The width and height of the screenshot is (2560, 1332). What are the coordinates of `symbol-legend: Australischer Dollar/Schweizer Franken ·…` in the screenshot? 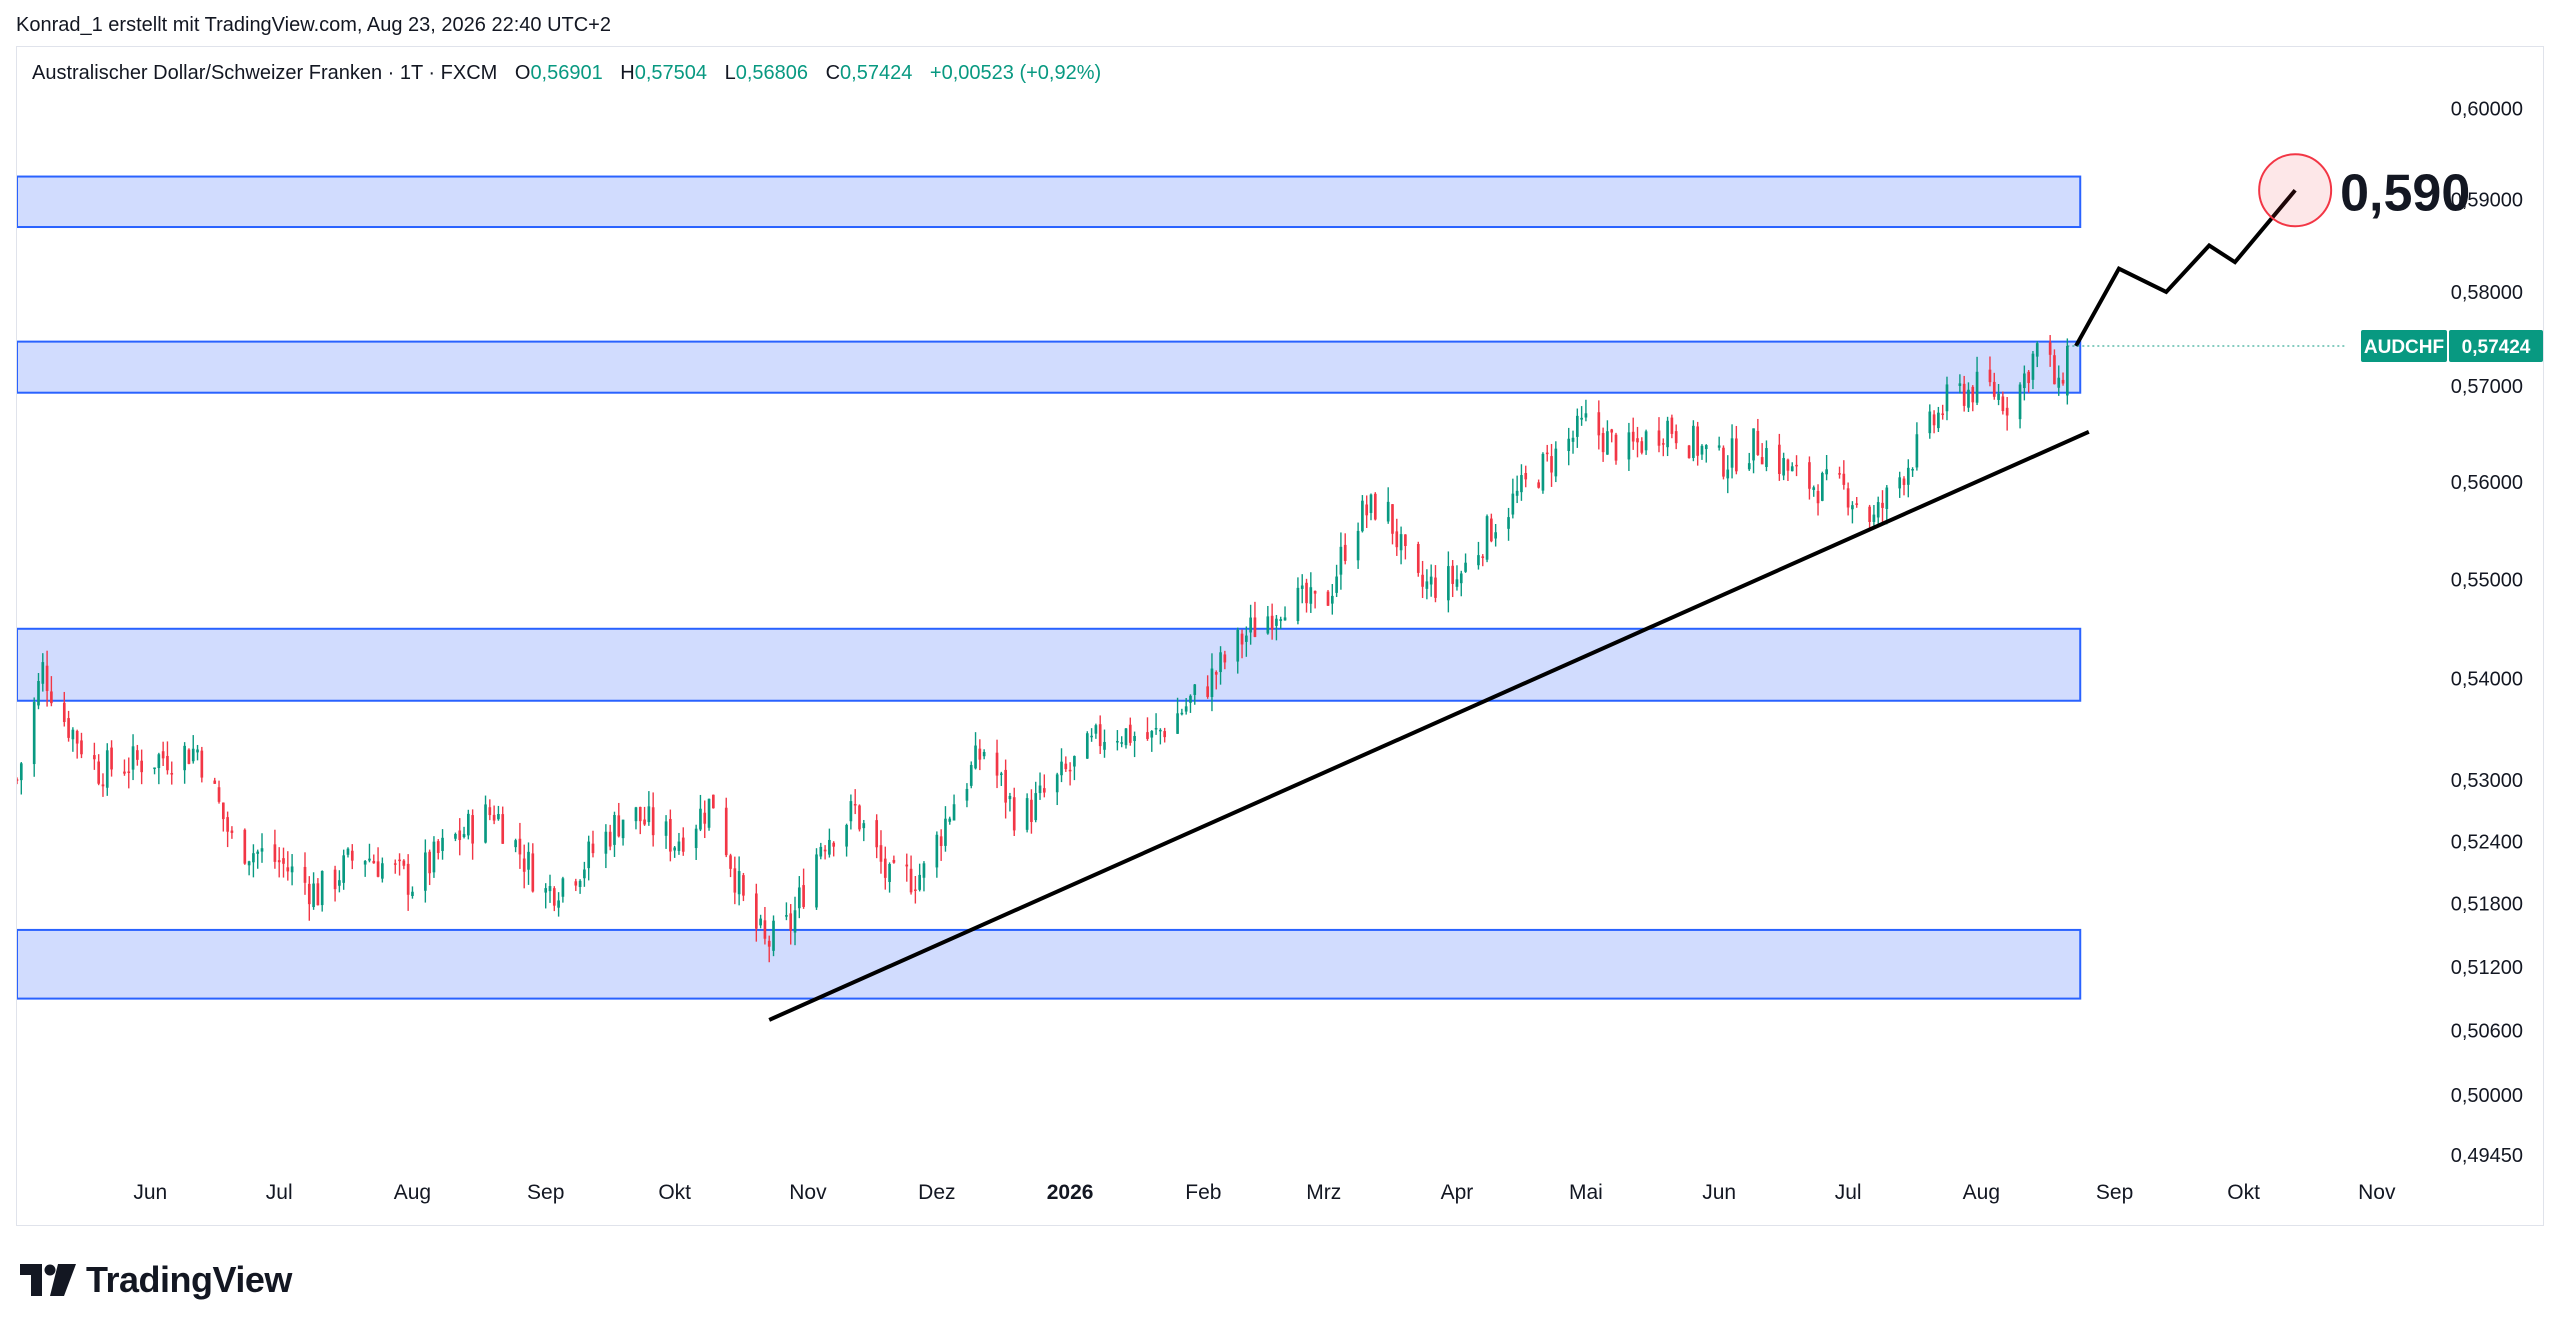 It's located at (566, 73).